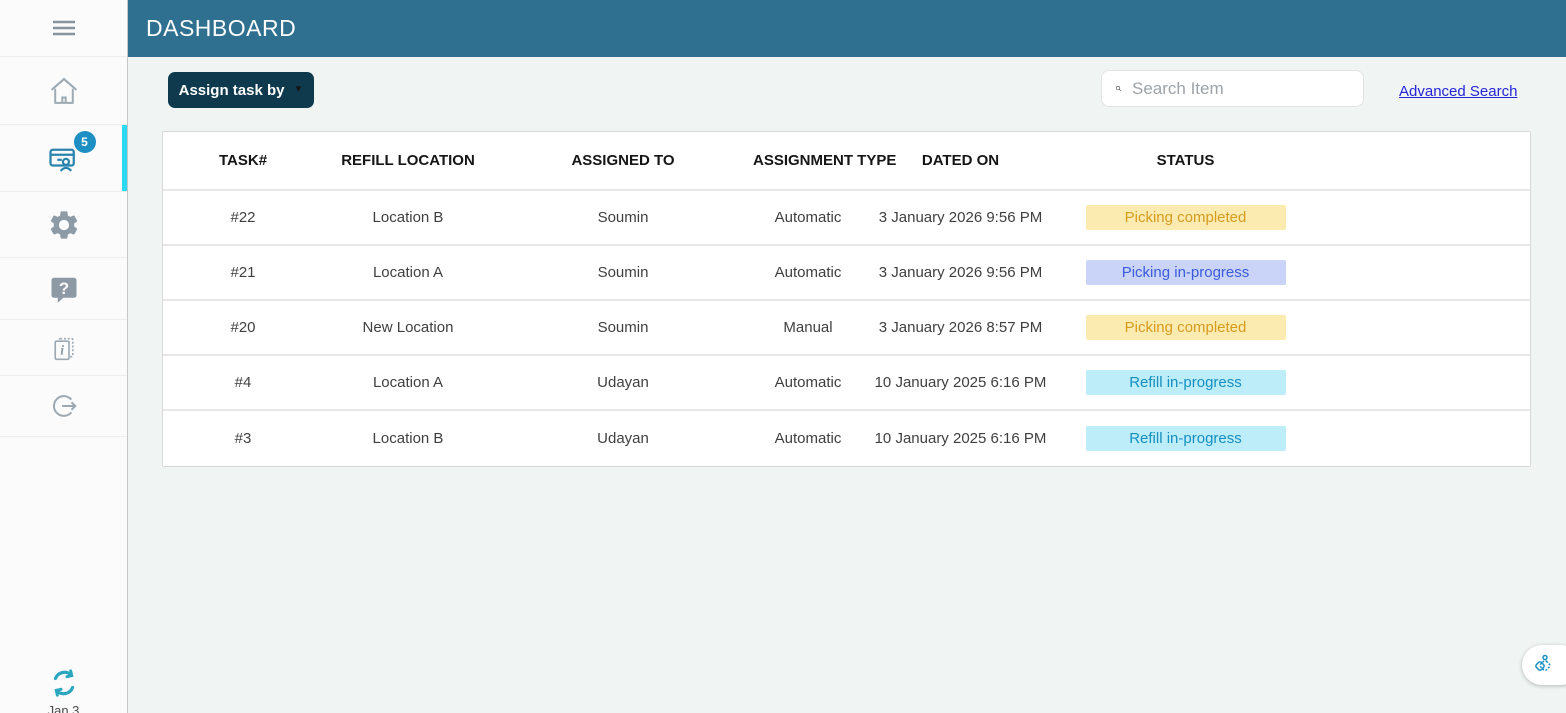 The height and width of the screenshot is (713, 1566). I want to click on svg-text: i, so click(62, 349).